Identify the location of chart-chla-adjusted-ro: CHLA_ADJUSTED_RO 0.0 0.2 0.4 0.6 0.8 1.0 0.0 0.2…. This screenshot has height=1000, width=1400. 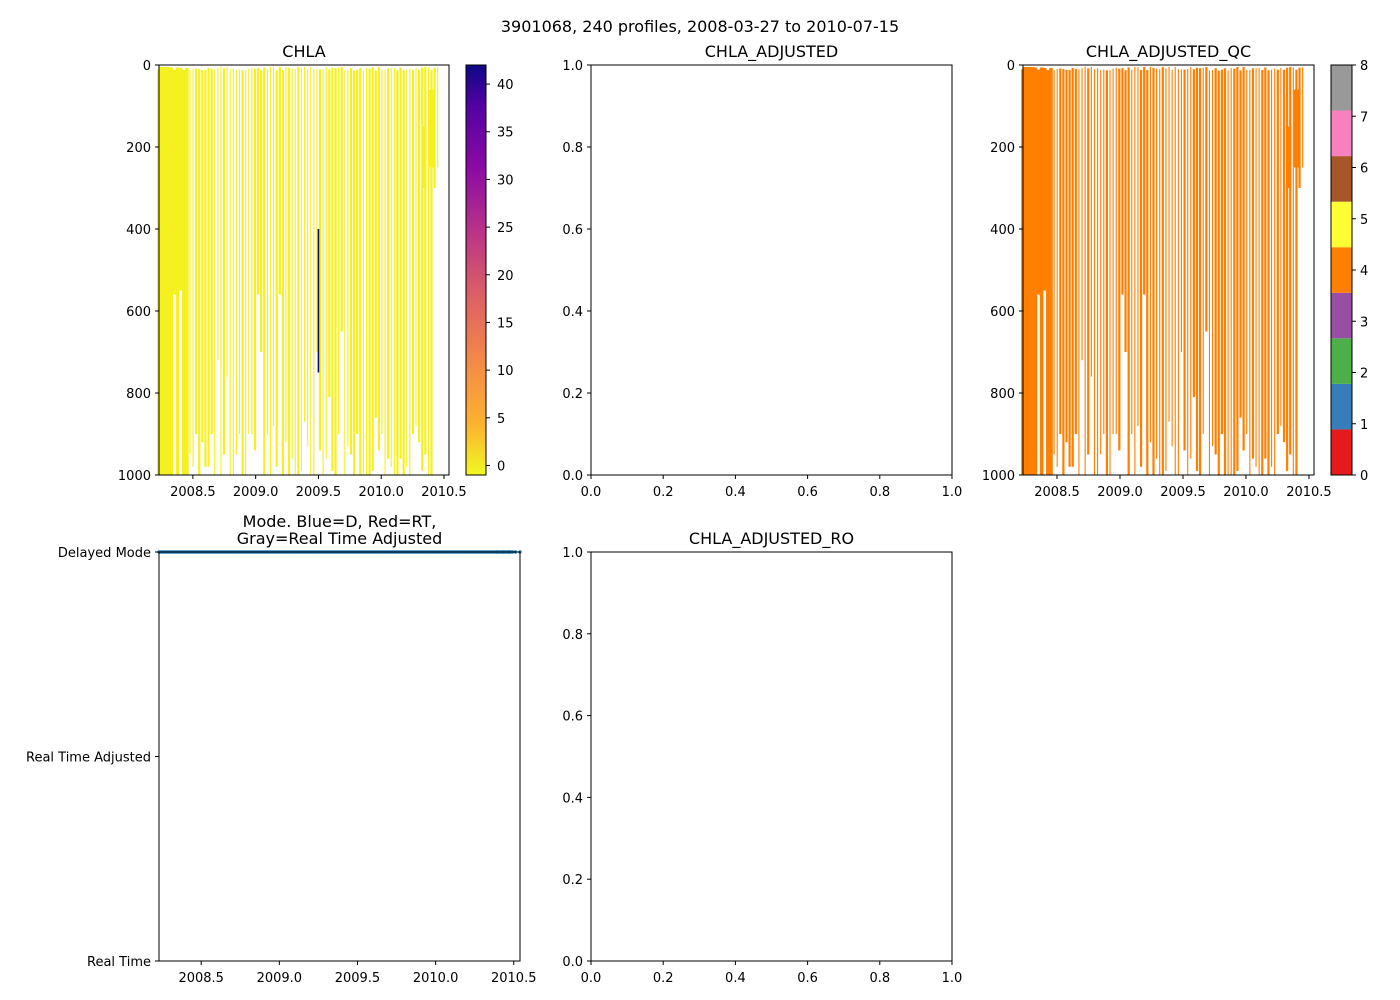
(762, 757).